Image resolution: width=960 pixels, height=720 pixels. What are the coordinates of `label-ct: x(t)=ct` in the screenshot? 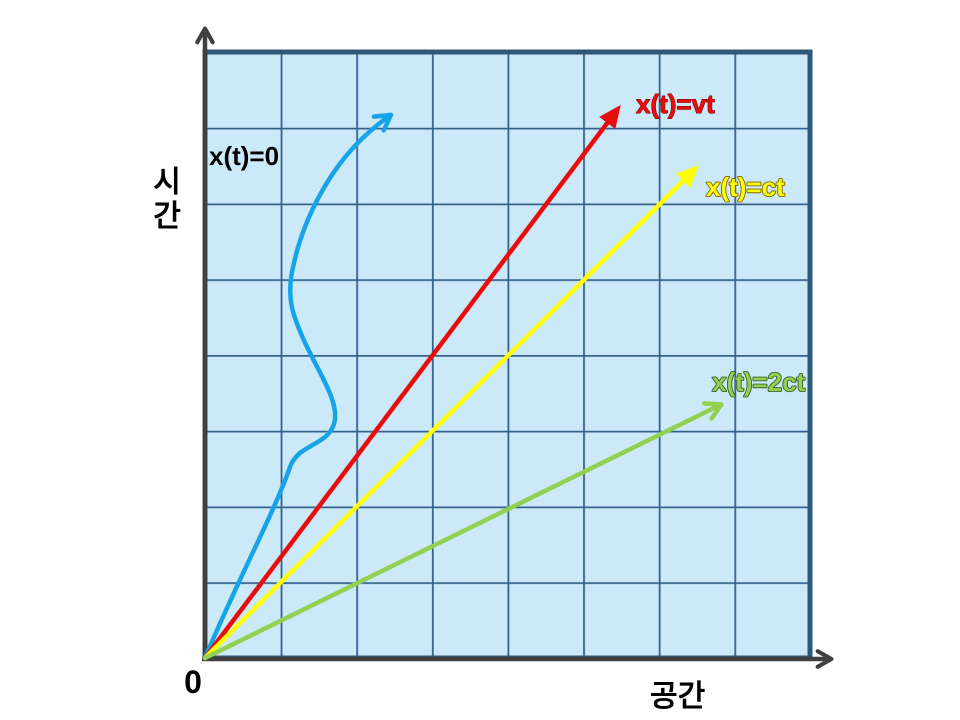 It's located at (745, 187).